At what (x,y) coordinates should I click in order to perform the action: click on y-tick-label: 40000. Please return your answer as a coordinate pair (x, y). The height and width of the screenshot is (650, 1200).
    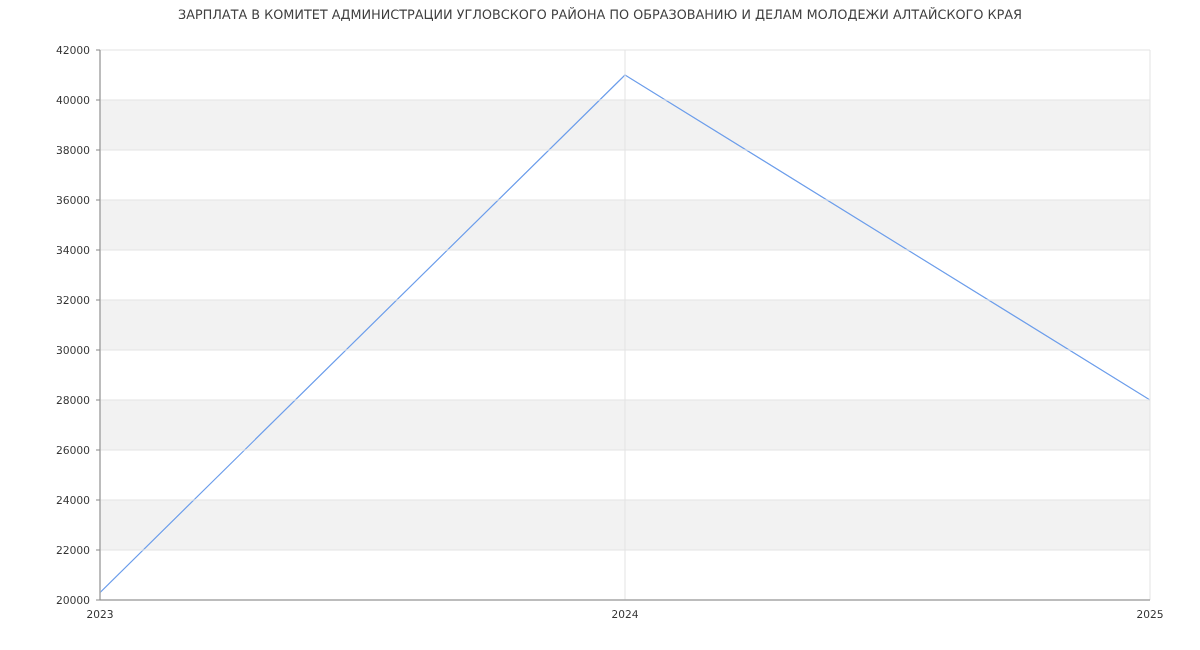
    Looking at the image, I should click on (73, 100).